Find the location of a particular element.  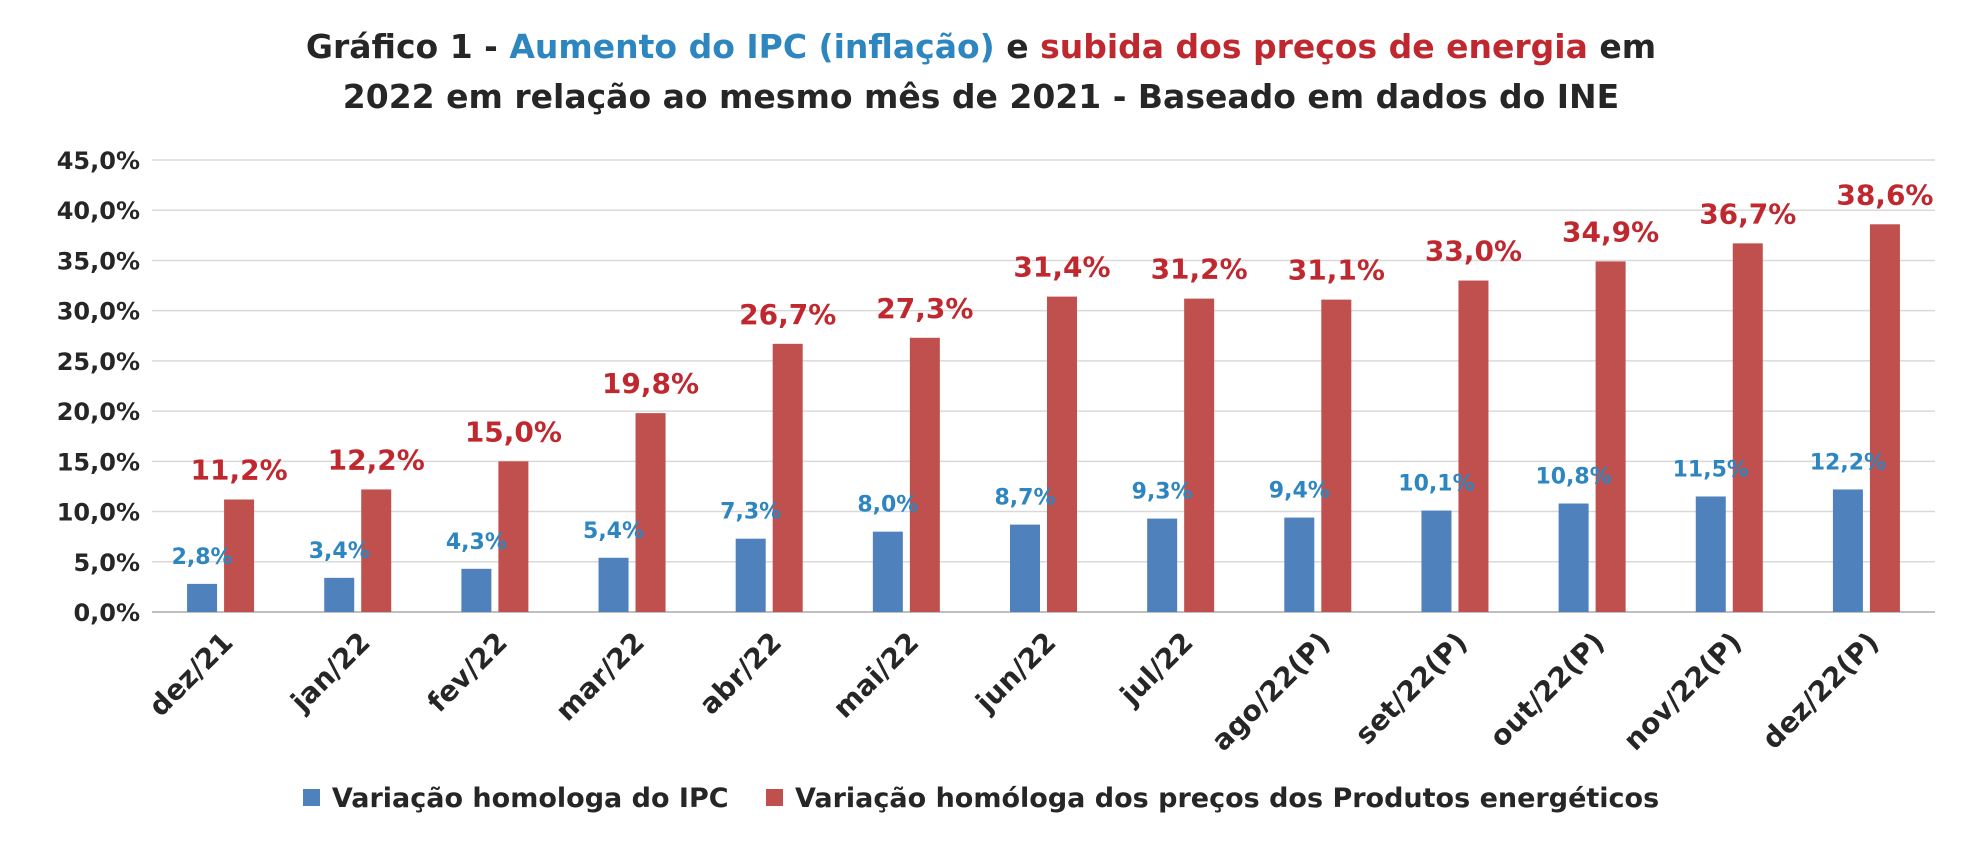

x-tick-label: nov/22(P) is located at coordinates (1682, 691).